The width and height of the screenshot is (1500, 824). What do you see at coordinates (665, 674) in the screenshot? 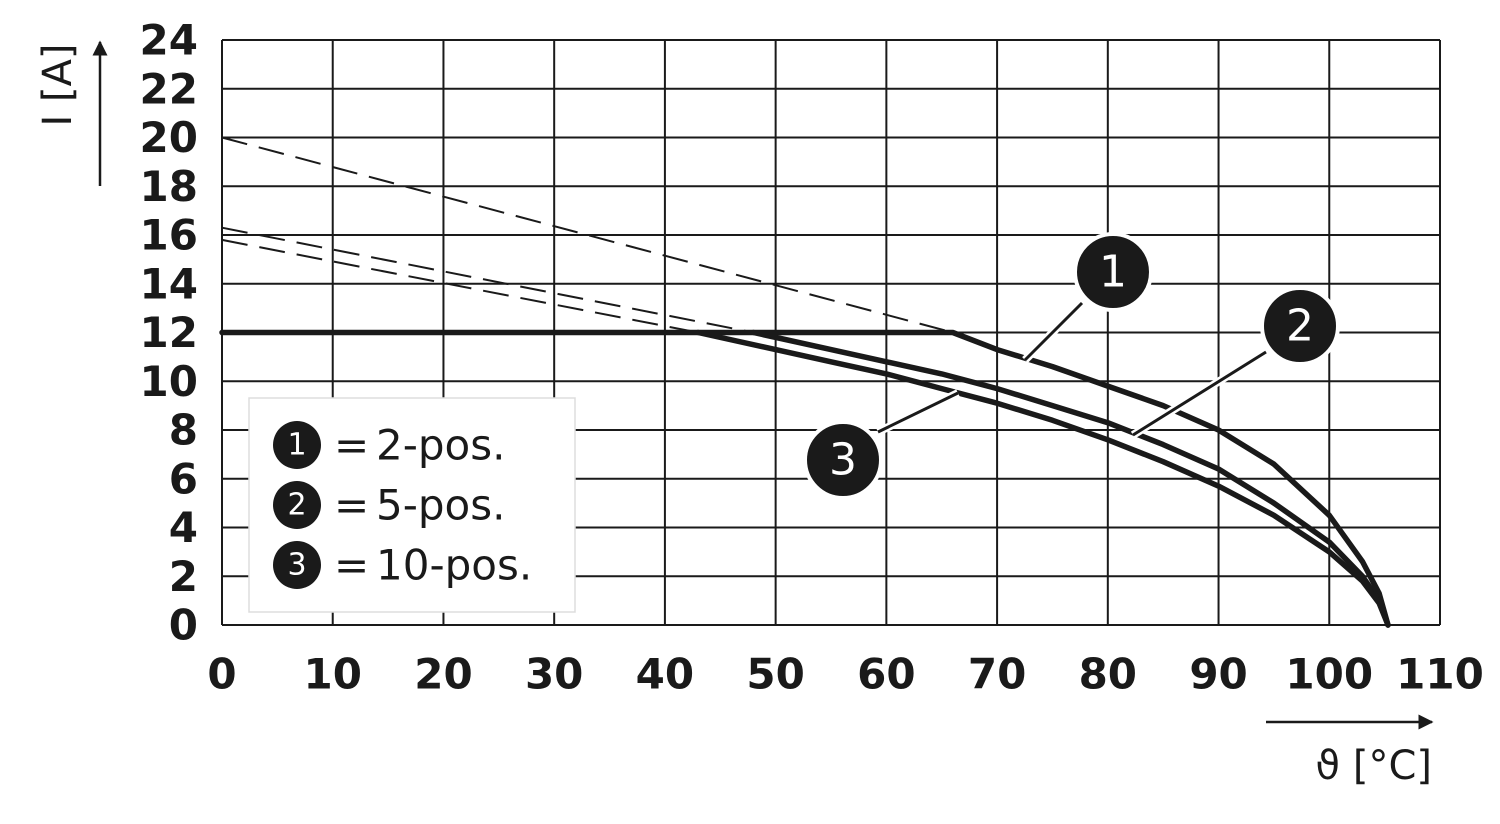
I see `x-tick-label: 40` at bounding box center [665, 674].